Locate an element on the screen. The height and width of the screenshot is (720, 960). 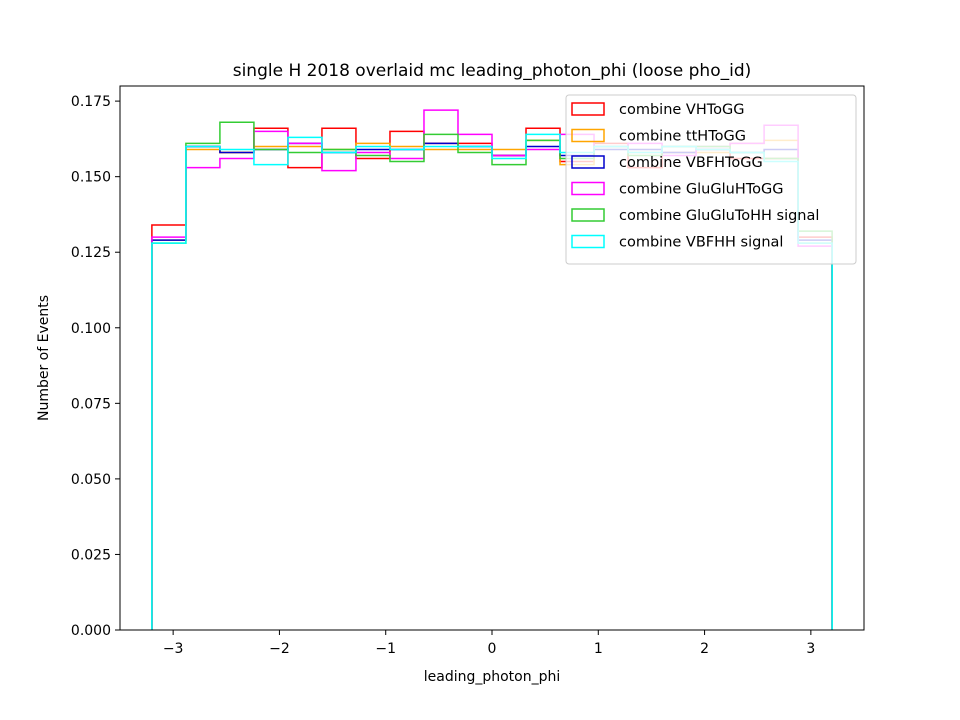
legend-item: combine VHToGG is located at coordinates (657, 110).